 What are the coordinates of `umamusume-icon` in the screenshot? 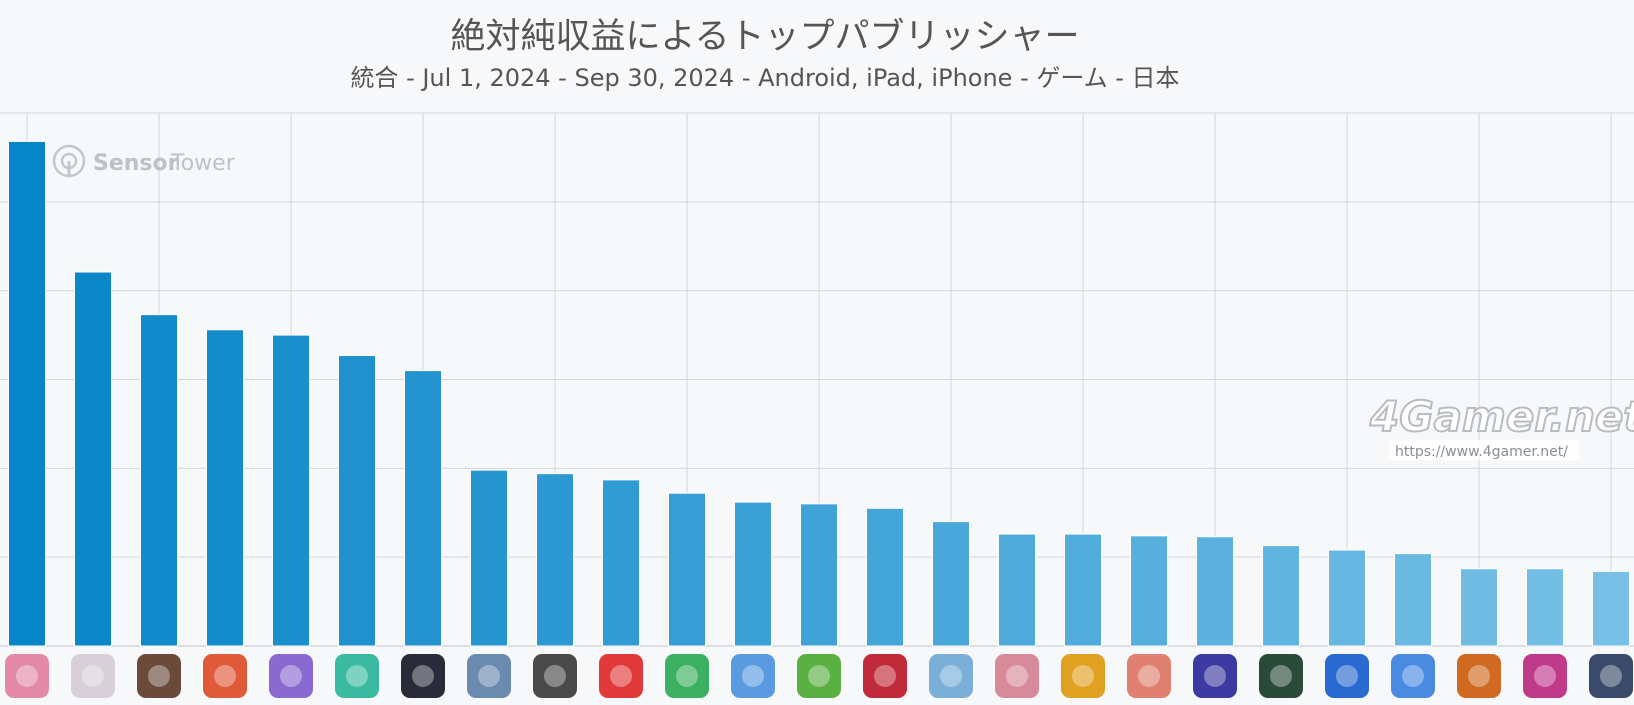 It's located at (291, 676).